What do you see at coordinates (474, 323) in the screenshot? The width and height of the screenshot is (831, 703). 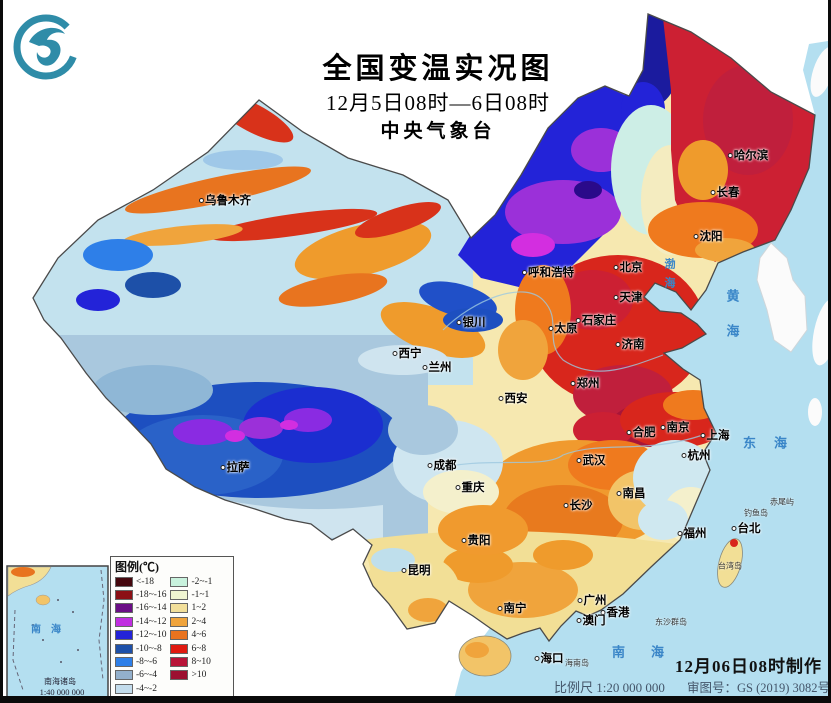 I see `city-name: 银川` at bounding box center [474, 323].